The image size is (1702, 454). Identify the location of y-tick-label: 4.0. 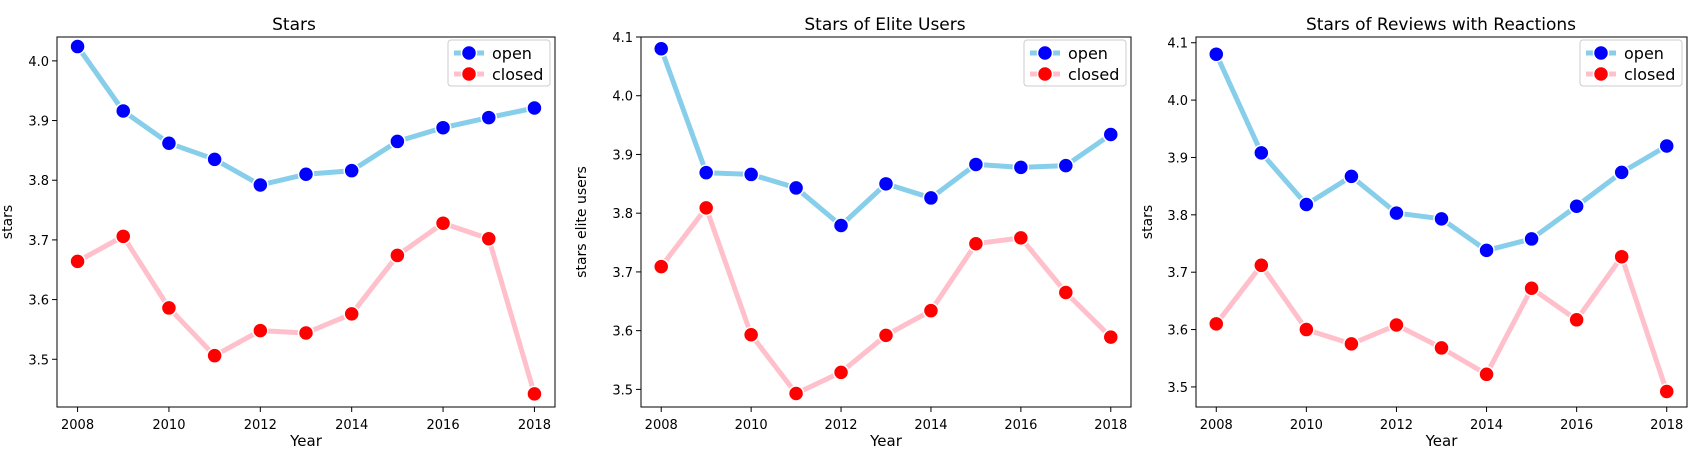
(1177, 101).